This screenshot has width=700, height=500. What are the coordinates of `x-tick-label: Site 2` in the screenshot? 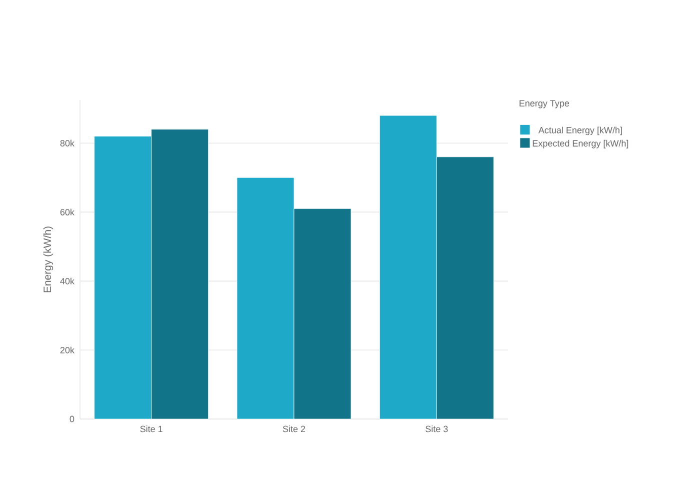 It's located at (294, 429).